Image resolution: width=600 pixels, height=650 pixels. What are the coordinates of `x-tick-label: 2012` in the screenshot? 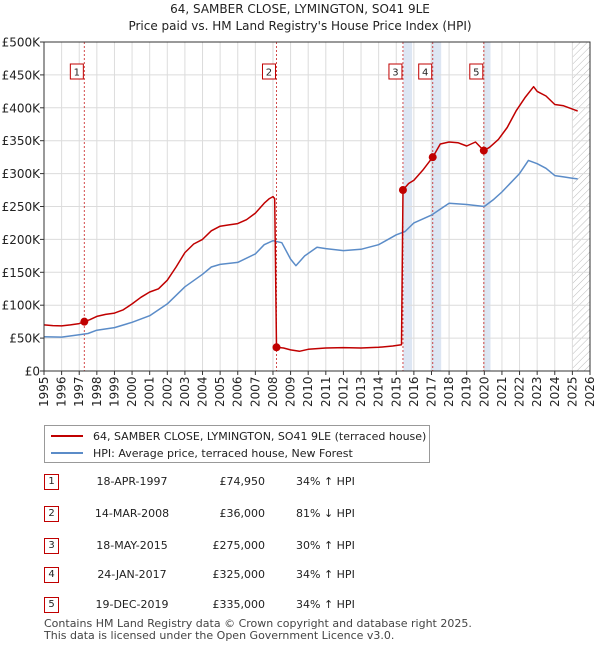 It's located at (343, 391).